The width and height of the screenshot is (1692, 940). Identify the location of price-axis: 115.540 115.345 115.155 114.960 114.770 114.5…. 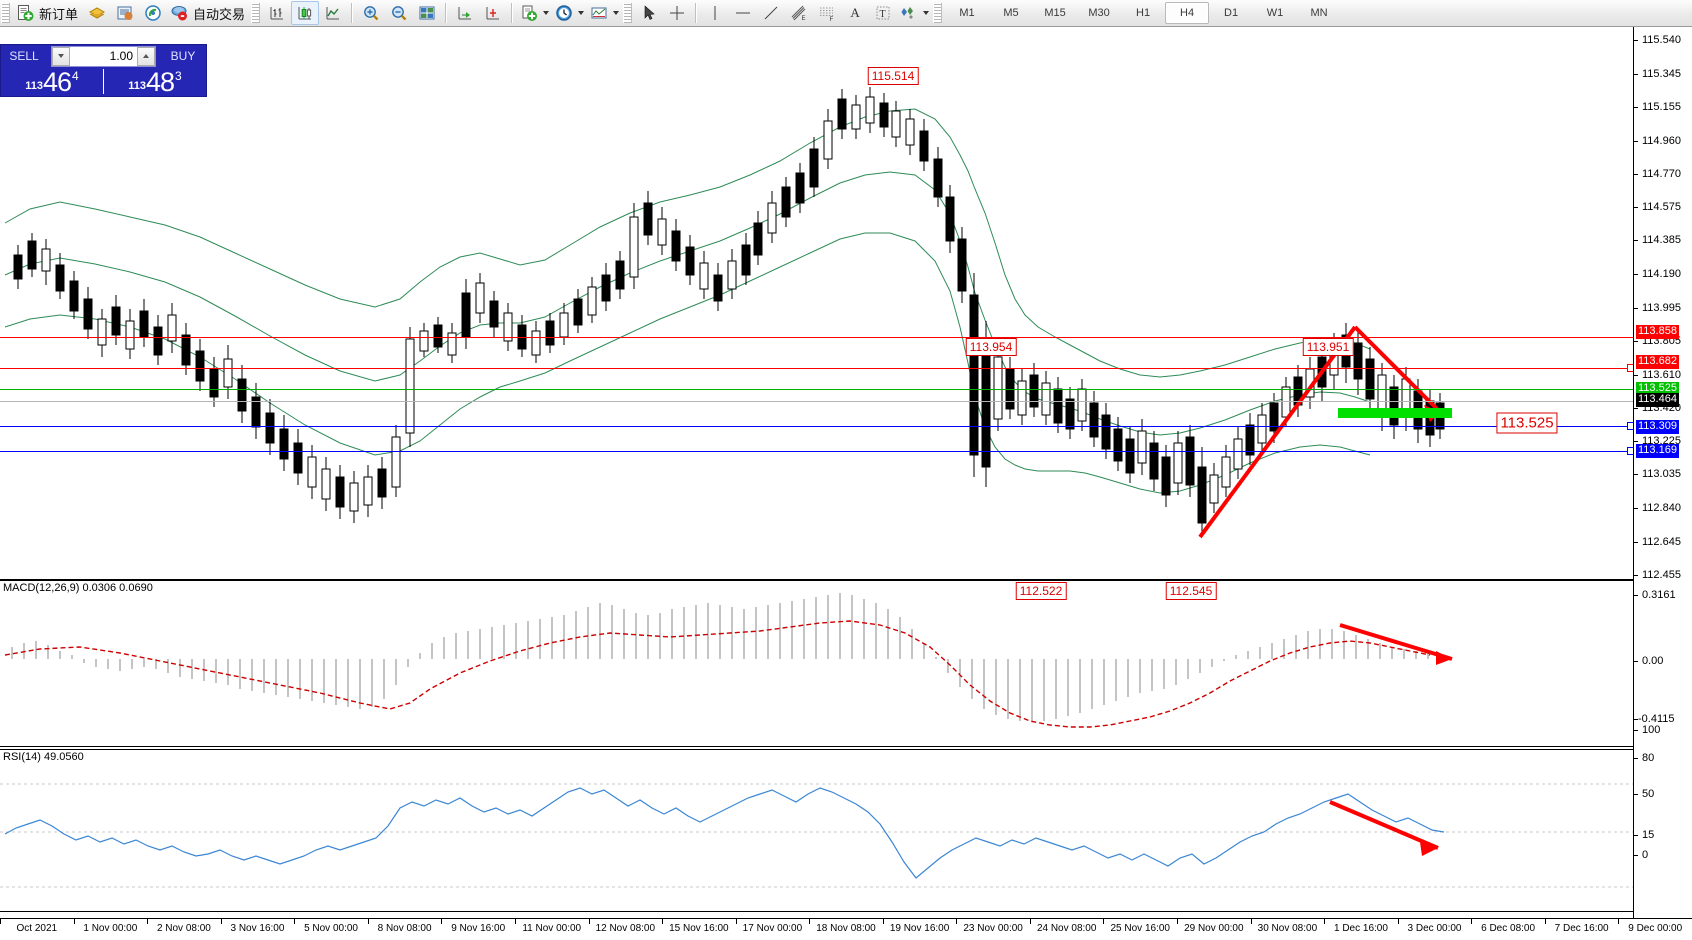
(1662, 472).